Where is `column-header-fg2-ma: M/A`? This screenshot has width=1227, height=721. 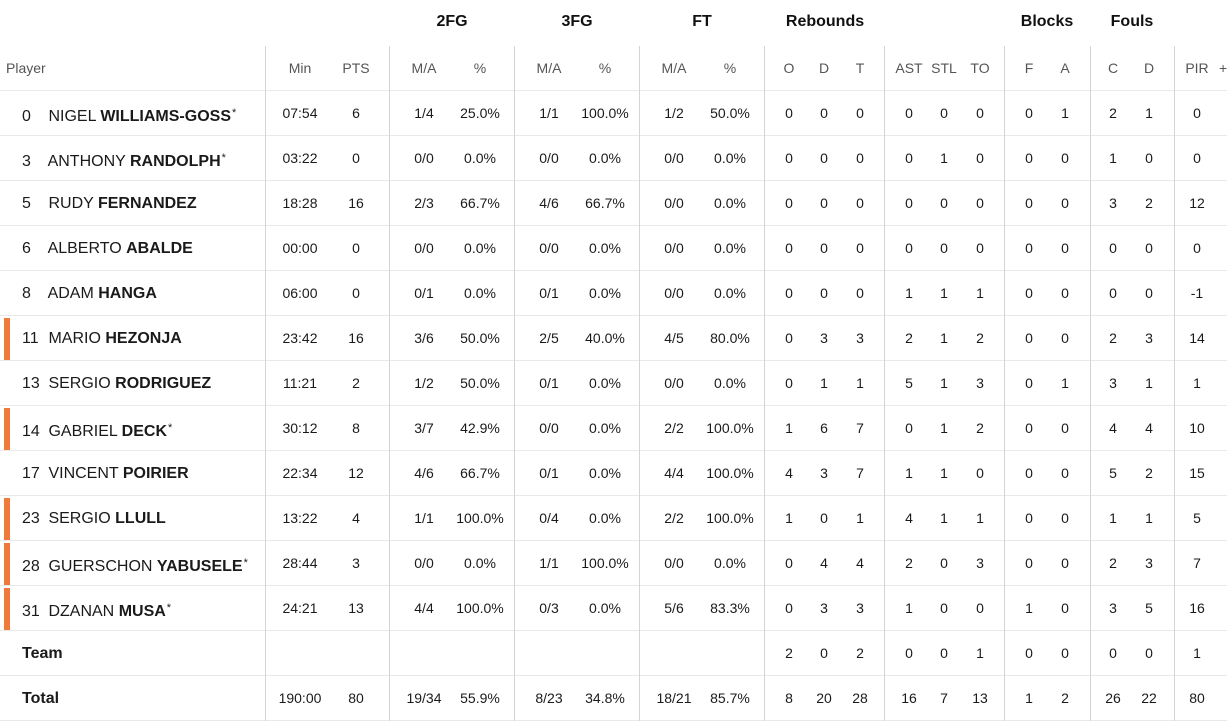
column-header-fg2-ma: M/A is located at coordinates (424, 68).